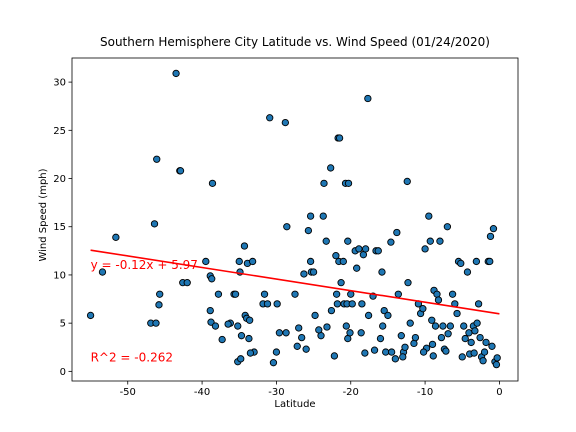  I want to click on y-tick-label: 30, so click(59, 83).